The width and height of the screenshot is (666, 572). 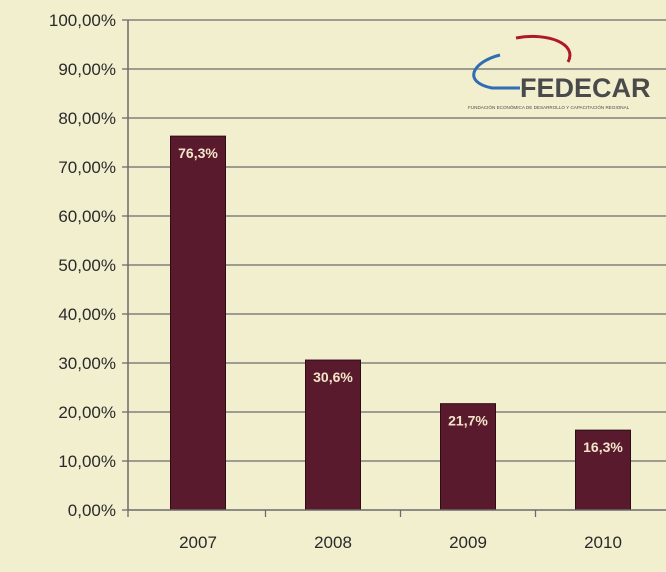 I want to click on y-tick-label: 90,00%, so click(x=87, y=69).